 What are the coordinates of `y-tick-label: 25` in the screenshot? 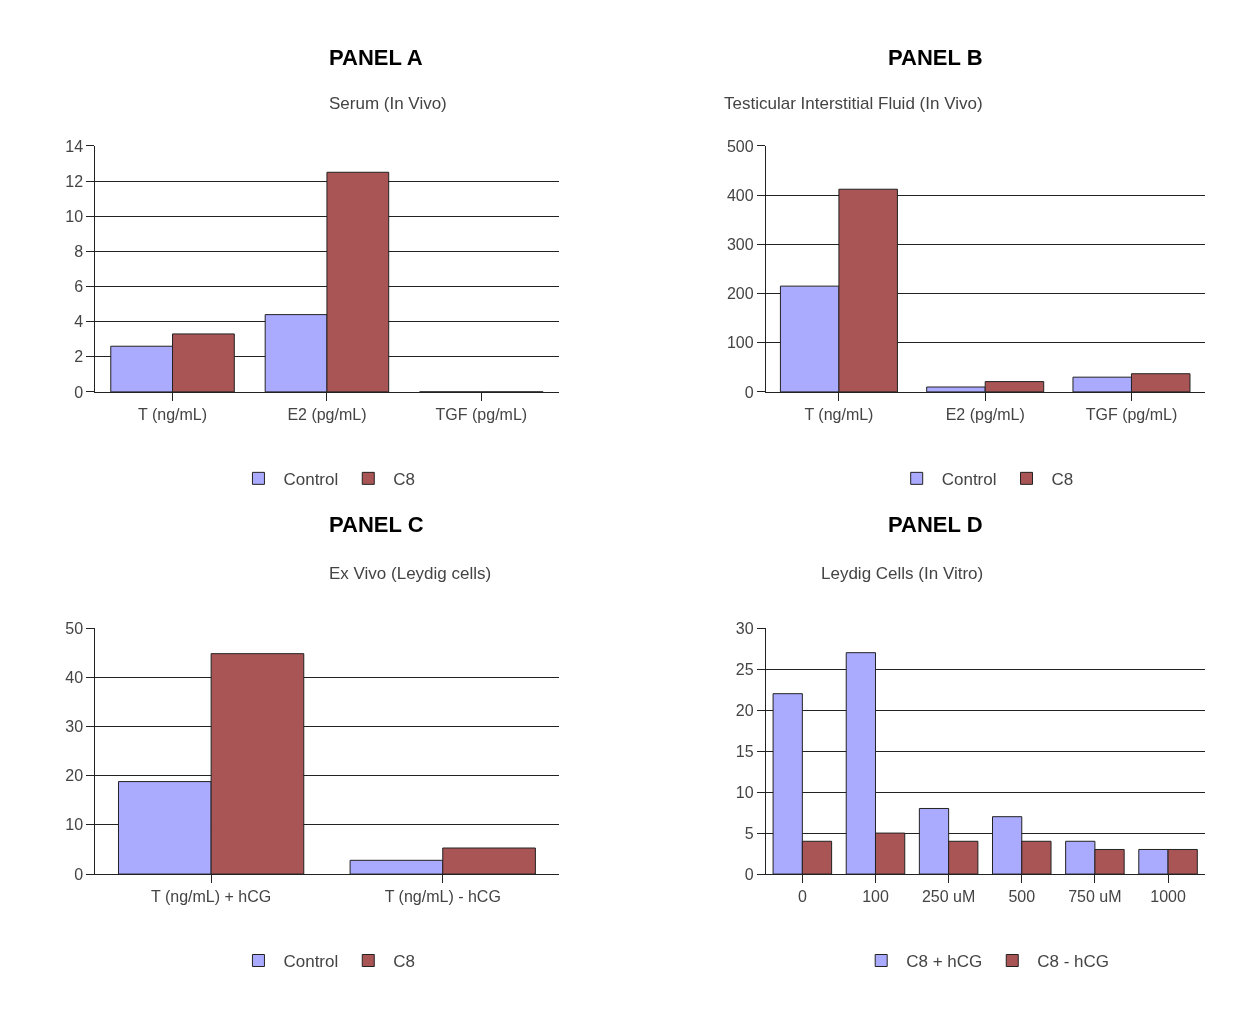 It's located at (744, 669).